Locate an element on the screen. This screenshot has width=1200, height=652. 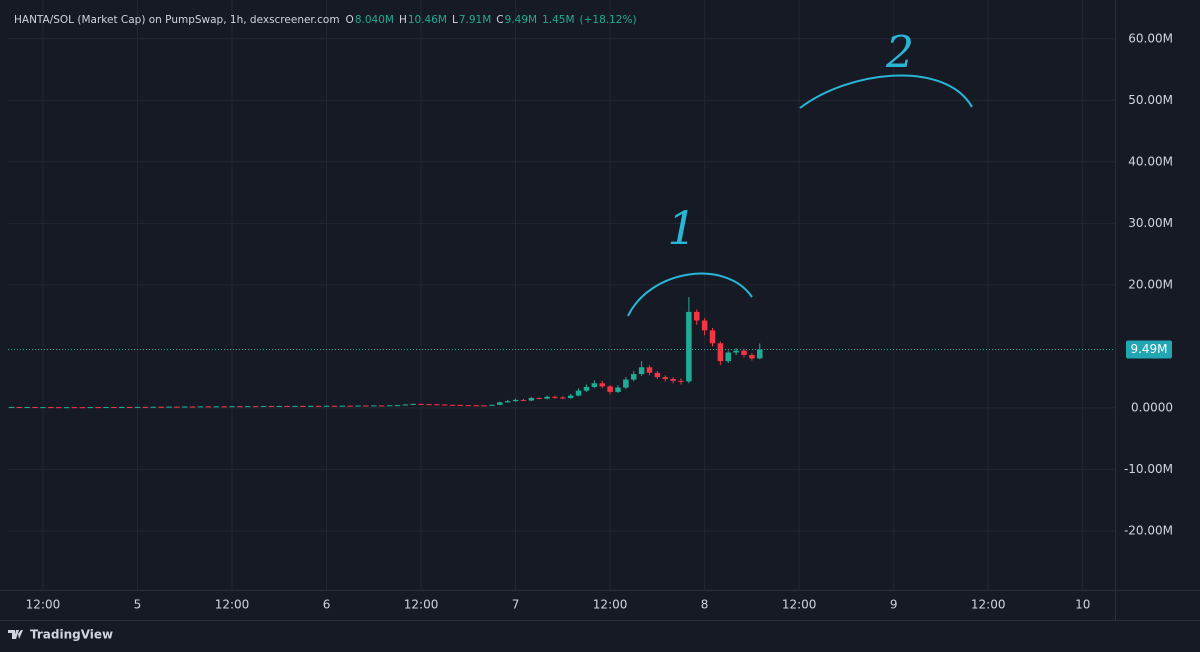
price-label-bg is located at coordinates (1149, 349).